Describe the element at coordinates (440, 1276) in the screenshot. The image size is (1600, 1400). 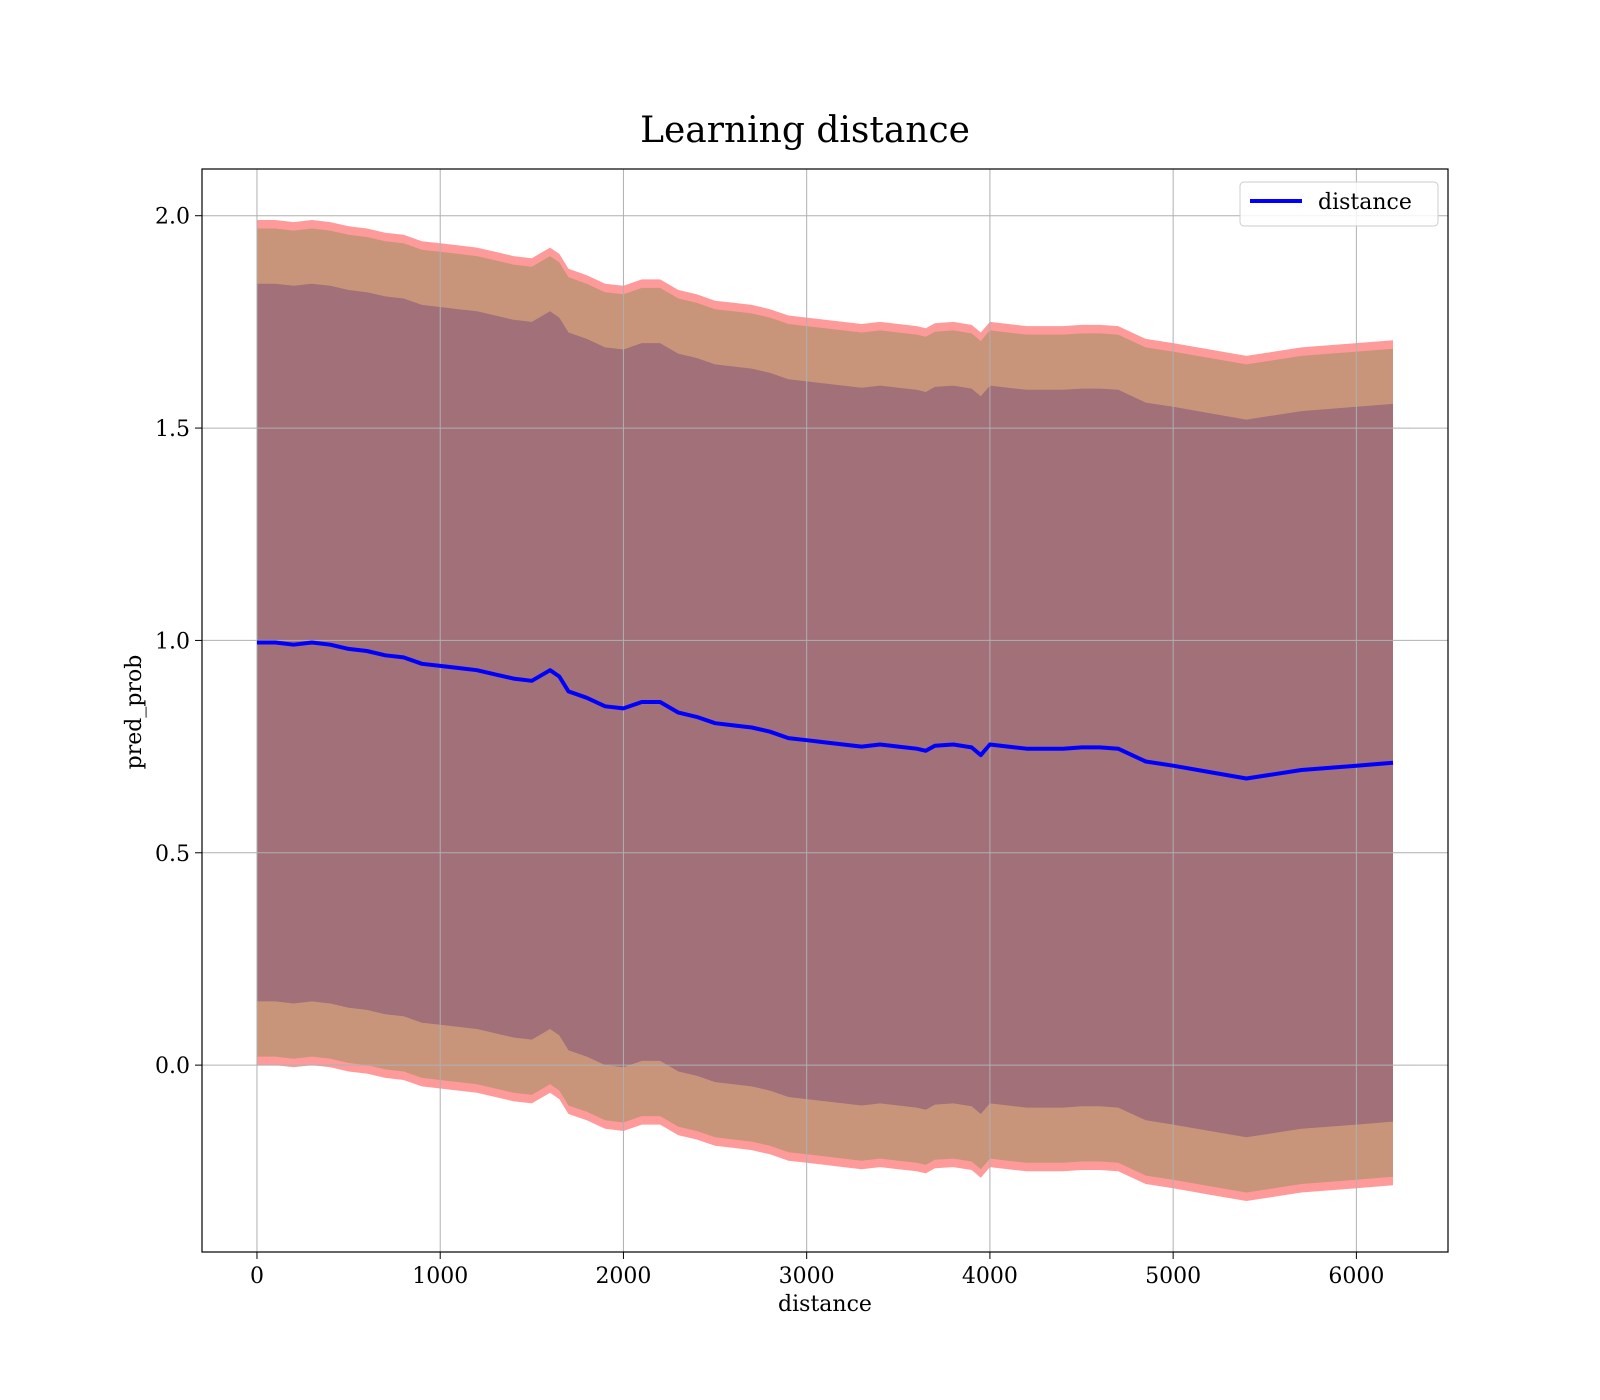
I see `x-tick-label: 1000` at that location.